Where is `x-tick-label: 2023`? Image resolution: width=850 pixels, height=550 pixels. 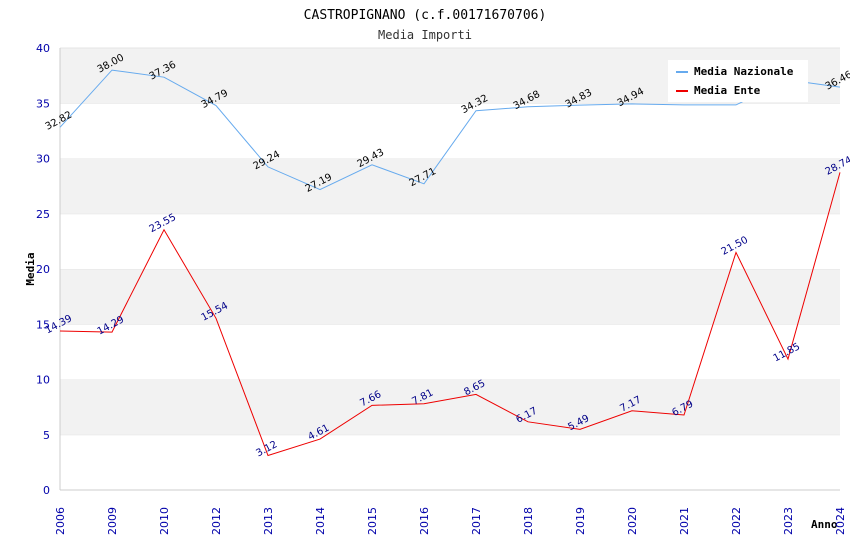
x-tick-label: 2023 is located at coordinates (788, 521).